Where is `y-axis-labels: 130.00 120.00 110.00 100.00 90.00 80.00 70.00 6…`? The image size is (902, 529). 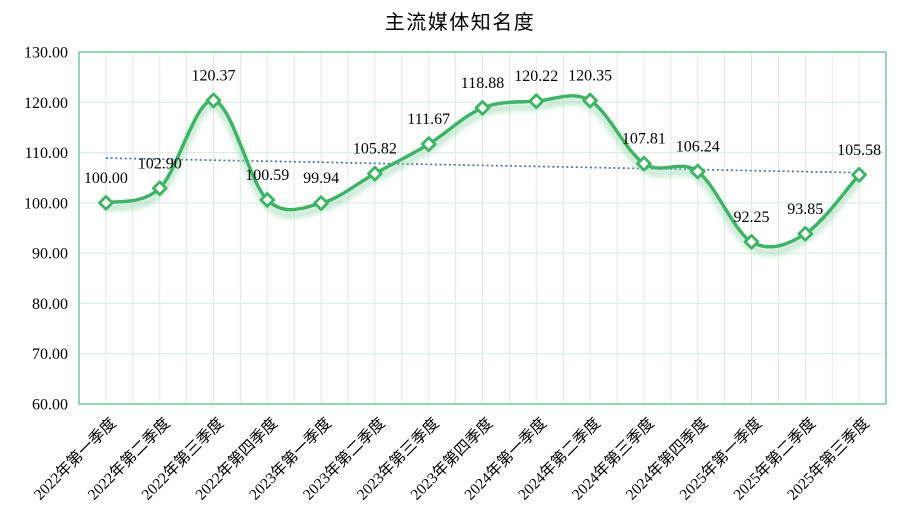
y-axis-labels: 130.00 120.00 110.00 100.00 90.00 80.00 70.00 6… is located at coordinates (46, 229).